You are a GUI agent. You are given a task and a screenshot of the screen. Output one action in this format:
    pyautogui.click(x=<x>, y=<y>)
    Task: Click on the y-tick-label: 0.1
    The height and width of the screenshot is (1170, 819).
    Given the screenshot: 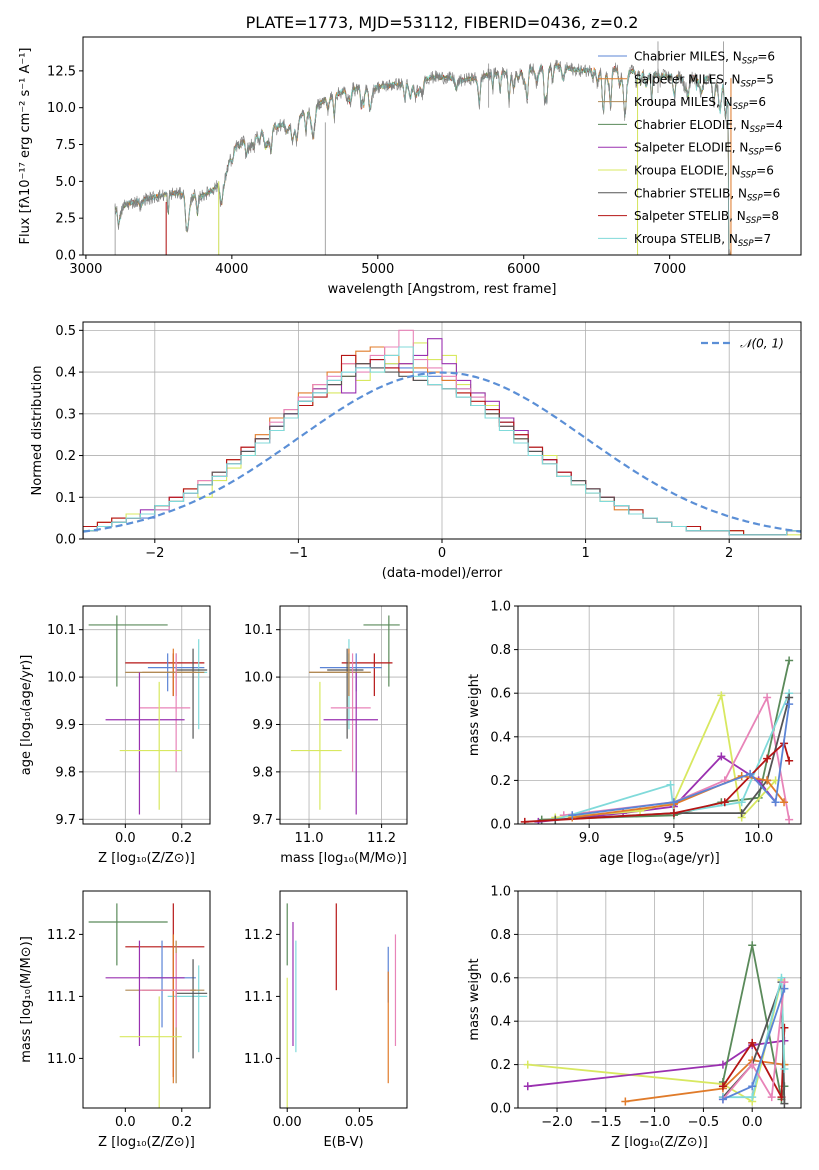 What is the action you would take?
    pyautogui.click(x=65, y=498)
    